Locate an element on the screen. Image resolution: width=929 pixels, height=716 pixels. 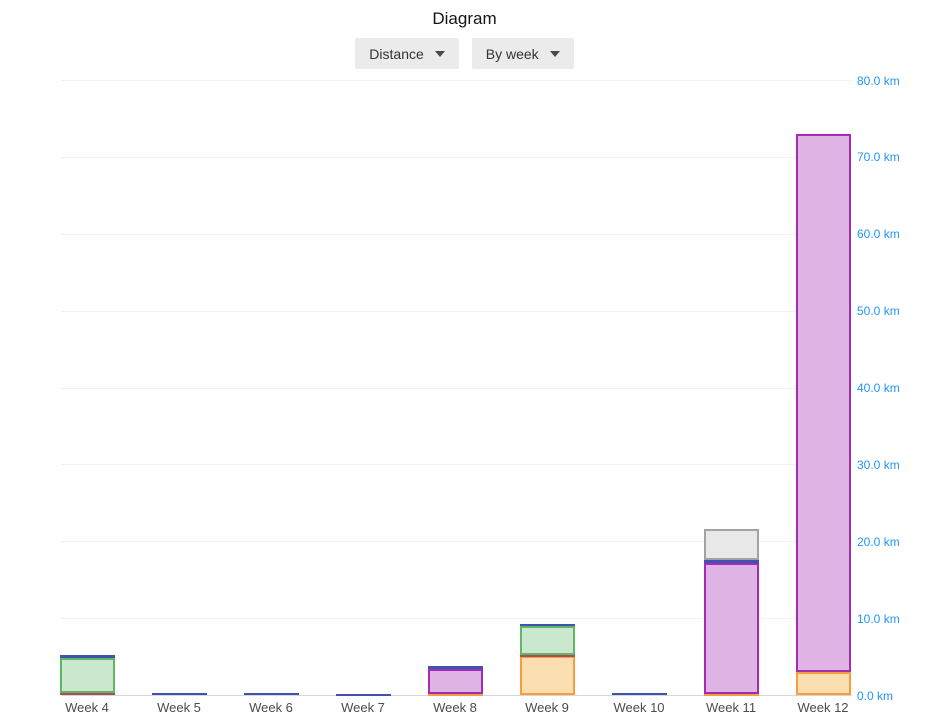
bar-segment-week4-red is located at coordinates (87, 694).